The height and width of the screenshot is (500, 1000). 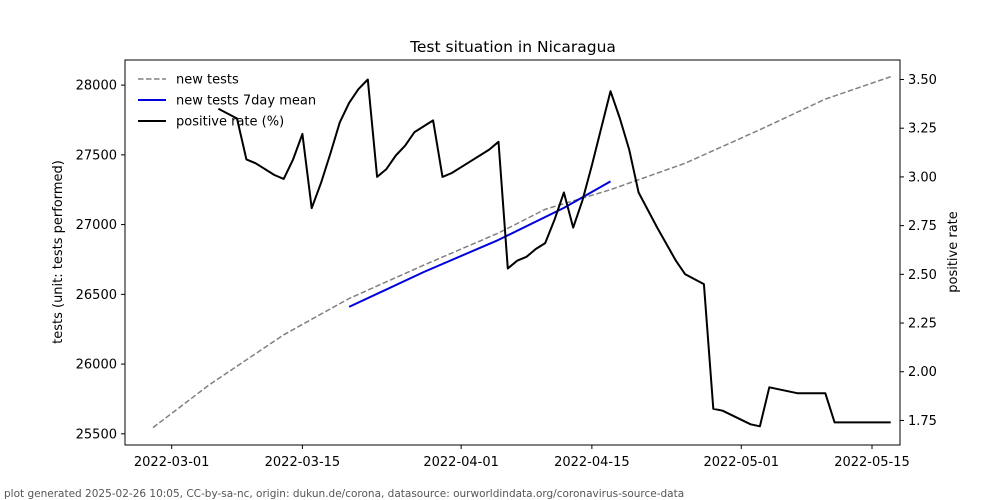 I want to click on x-tick-label: 2022-04-01, so click(x=461, y=462).